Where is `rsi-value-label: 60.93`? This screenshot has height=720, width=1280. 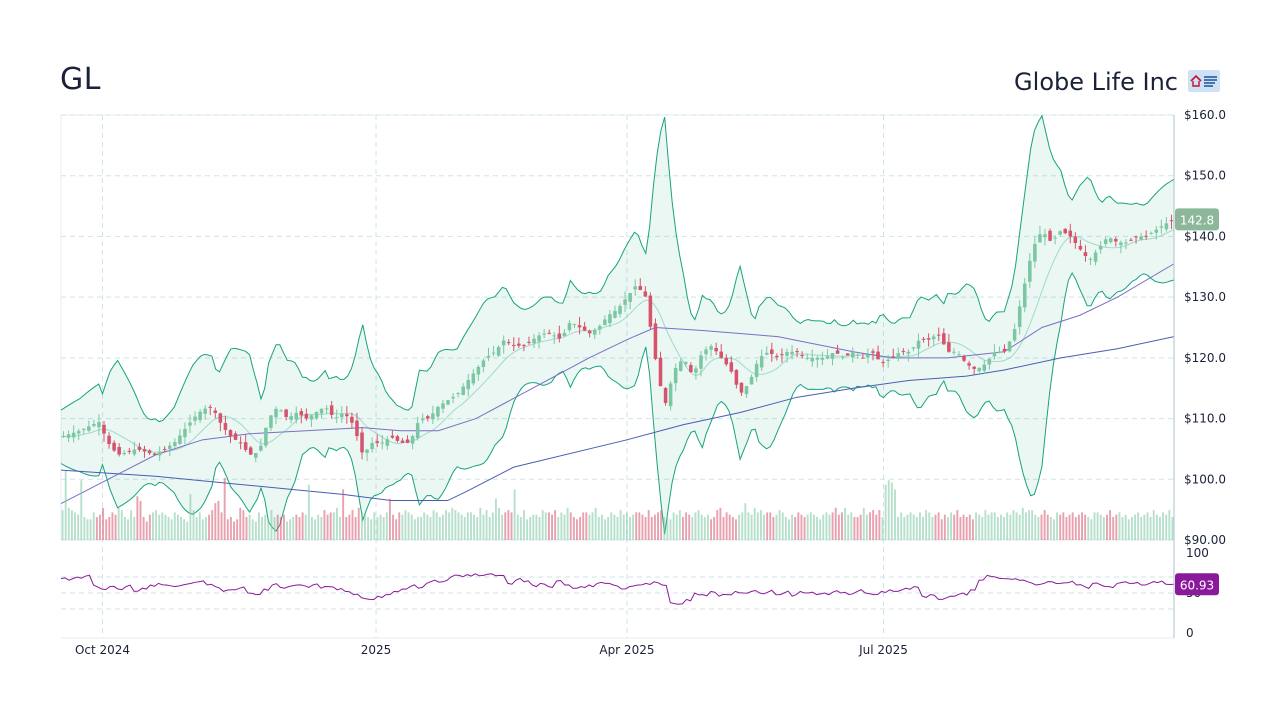
rsi-value-label: 60.93 is located at coordinates (1197, 585).